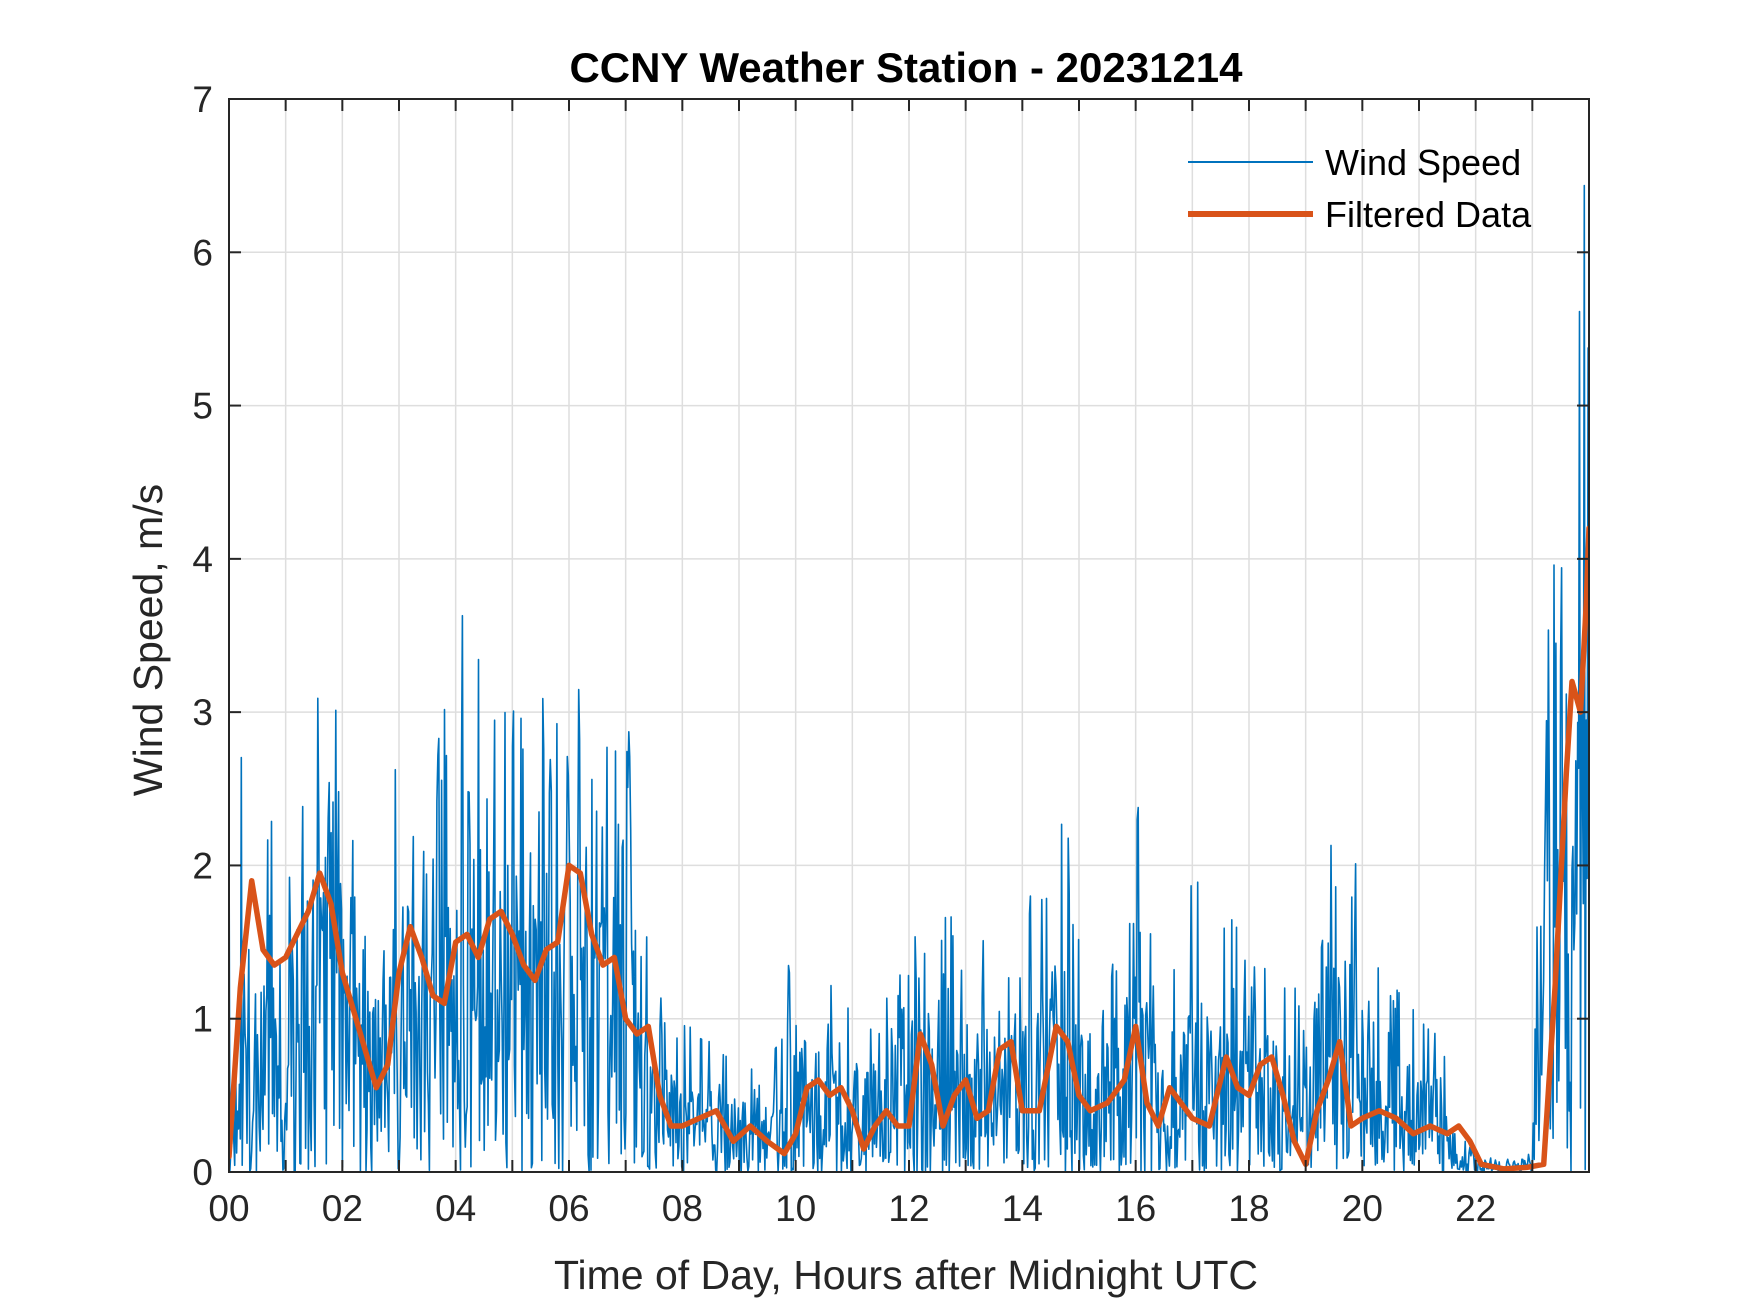 This screenshot has width=1750, height=1313. Describe the element at coordinates (455, 1208) in the screenshot. I see `x-tick-label: 04` at that location.